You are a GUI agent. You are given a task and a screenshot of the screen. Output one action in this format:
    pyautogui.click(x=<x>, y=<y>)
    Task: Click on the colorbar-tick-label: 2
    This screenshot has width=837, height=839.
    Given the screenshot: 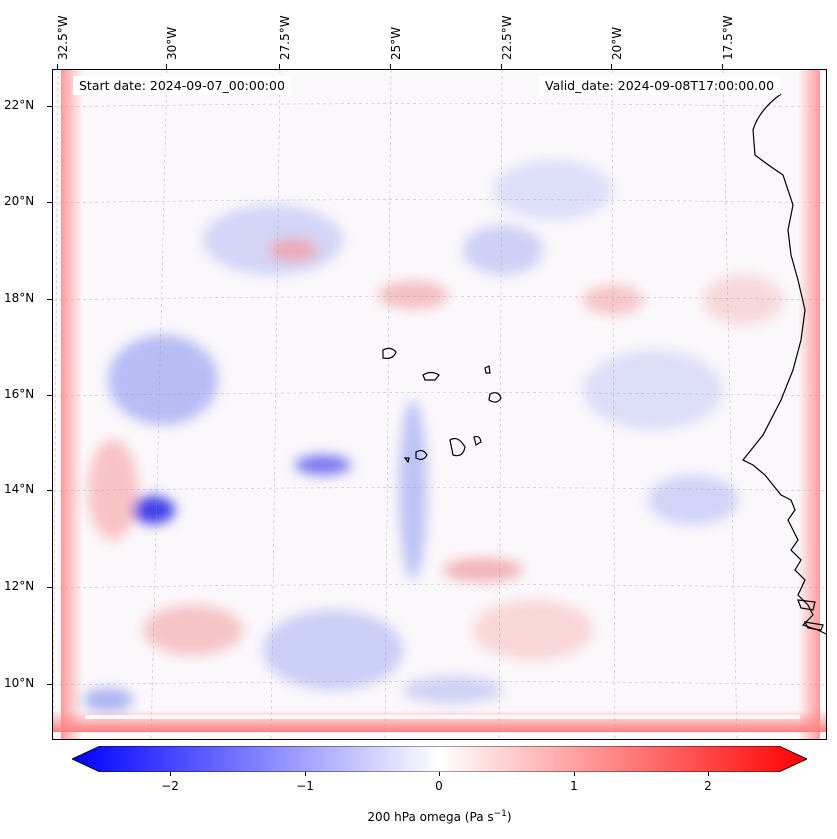 What is the action you would take?
    pyautogui.click(x=708, y=786)
    